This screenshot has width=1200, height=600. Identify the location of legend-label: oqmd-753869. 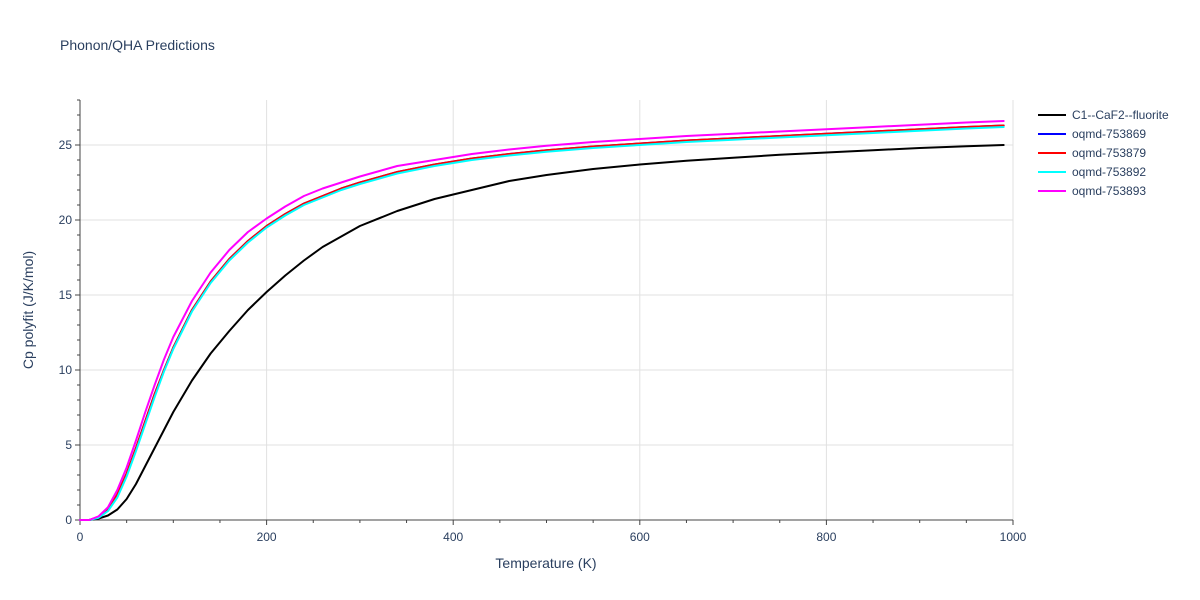
(1109, 134).